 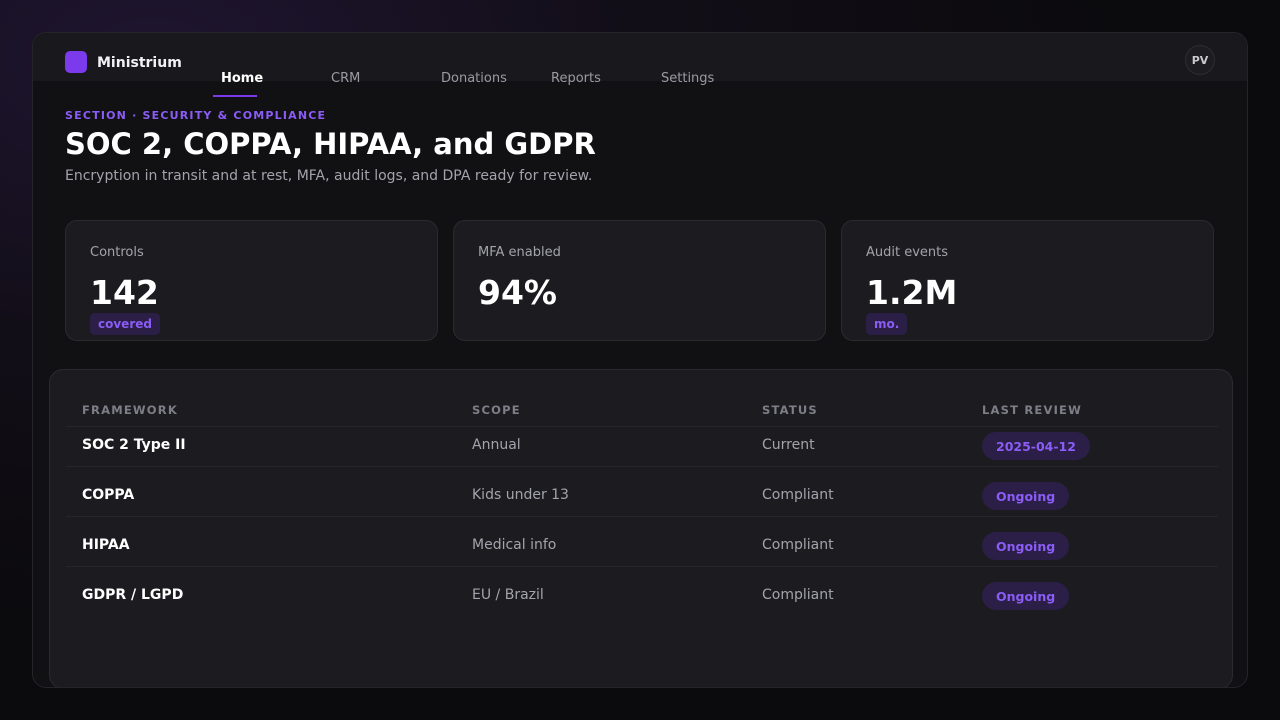 I want to click on cell-framework: COPPA, so click(x=108, y=495).